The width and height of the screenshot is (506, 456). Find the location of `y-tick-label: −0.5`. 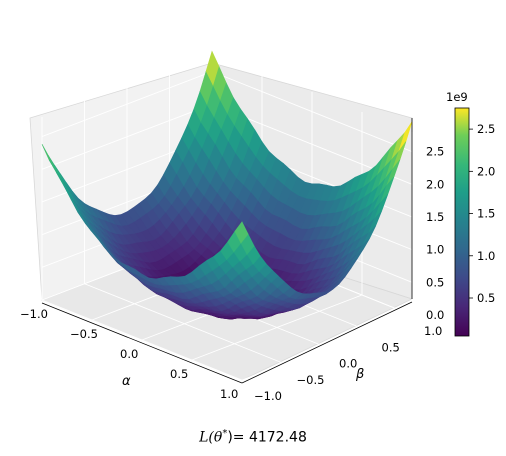

y-tick-label: −0.5 is located at coordinates (311, 380).